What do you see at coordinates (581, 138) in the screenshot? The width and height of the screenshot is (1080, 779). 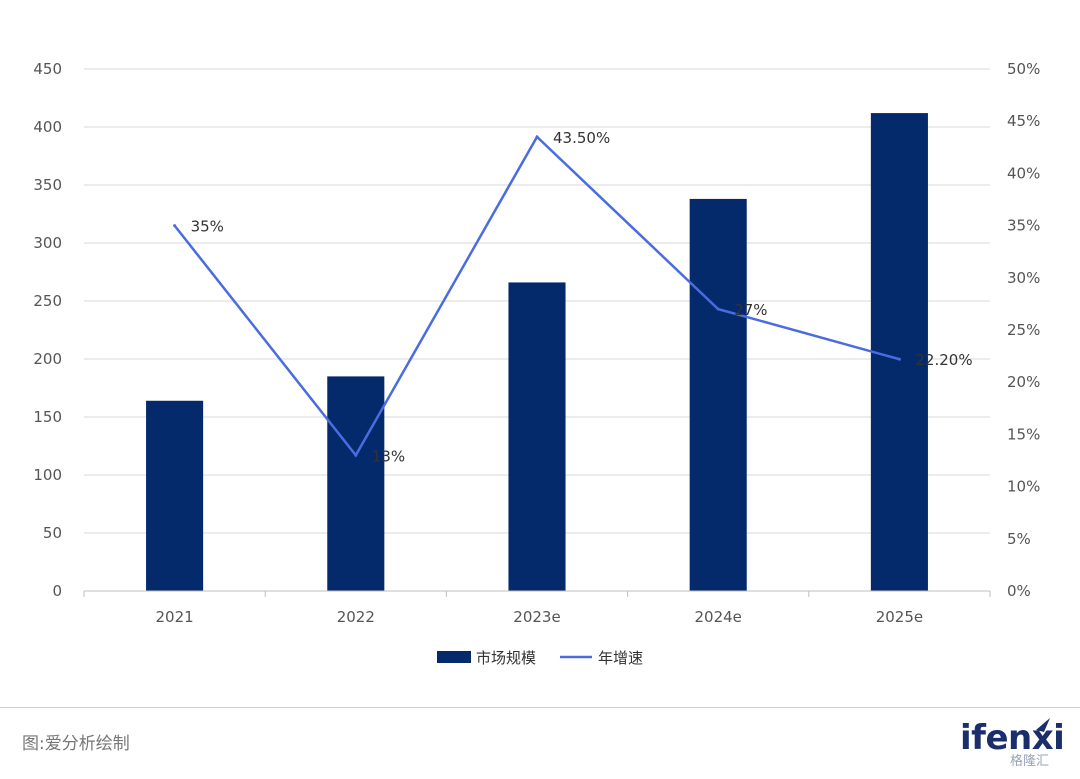 I see `data-label: 43.50%` at bounding box center [581, 138].